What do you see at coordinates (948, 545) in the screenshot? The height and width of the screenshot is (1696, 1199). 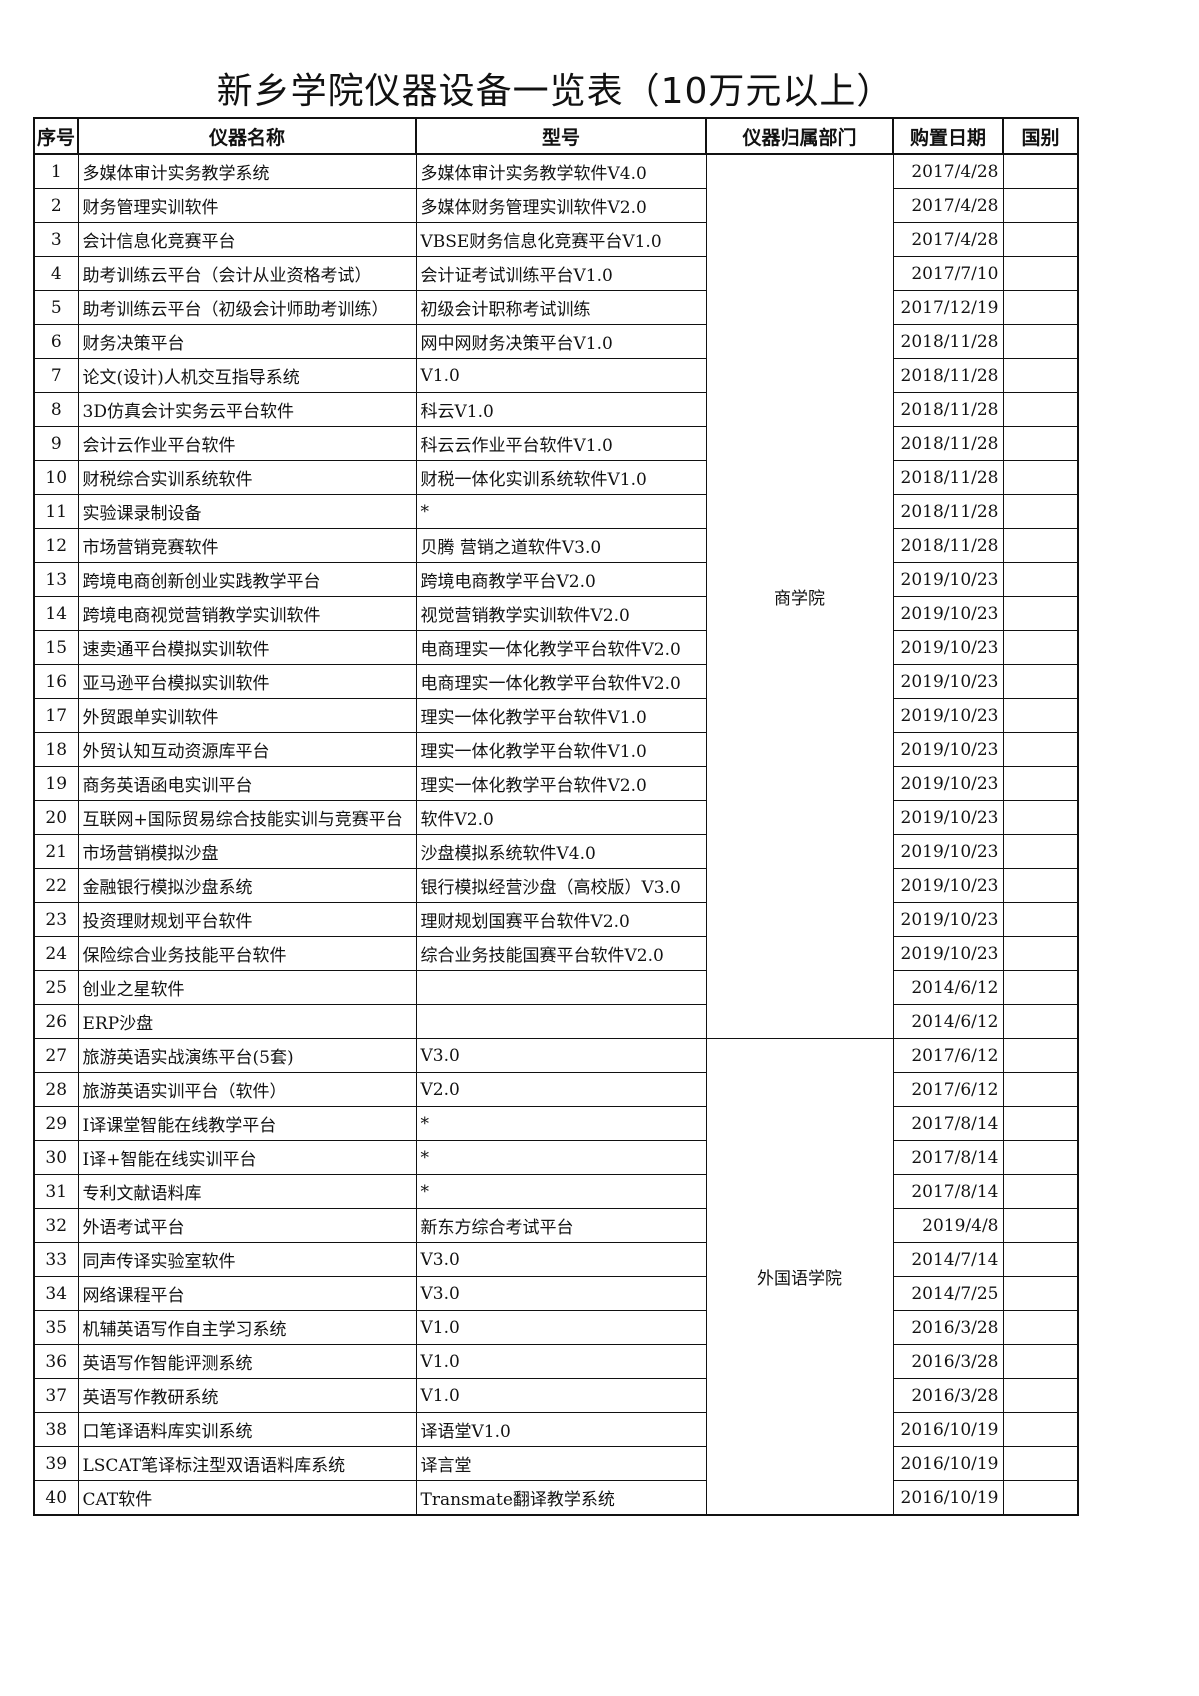 I see `purchase-date: 2018/11/28` at bounding box center [948, 545].